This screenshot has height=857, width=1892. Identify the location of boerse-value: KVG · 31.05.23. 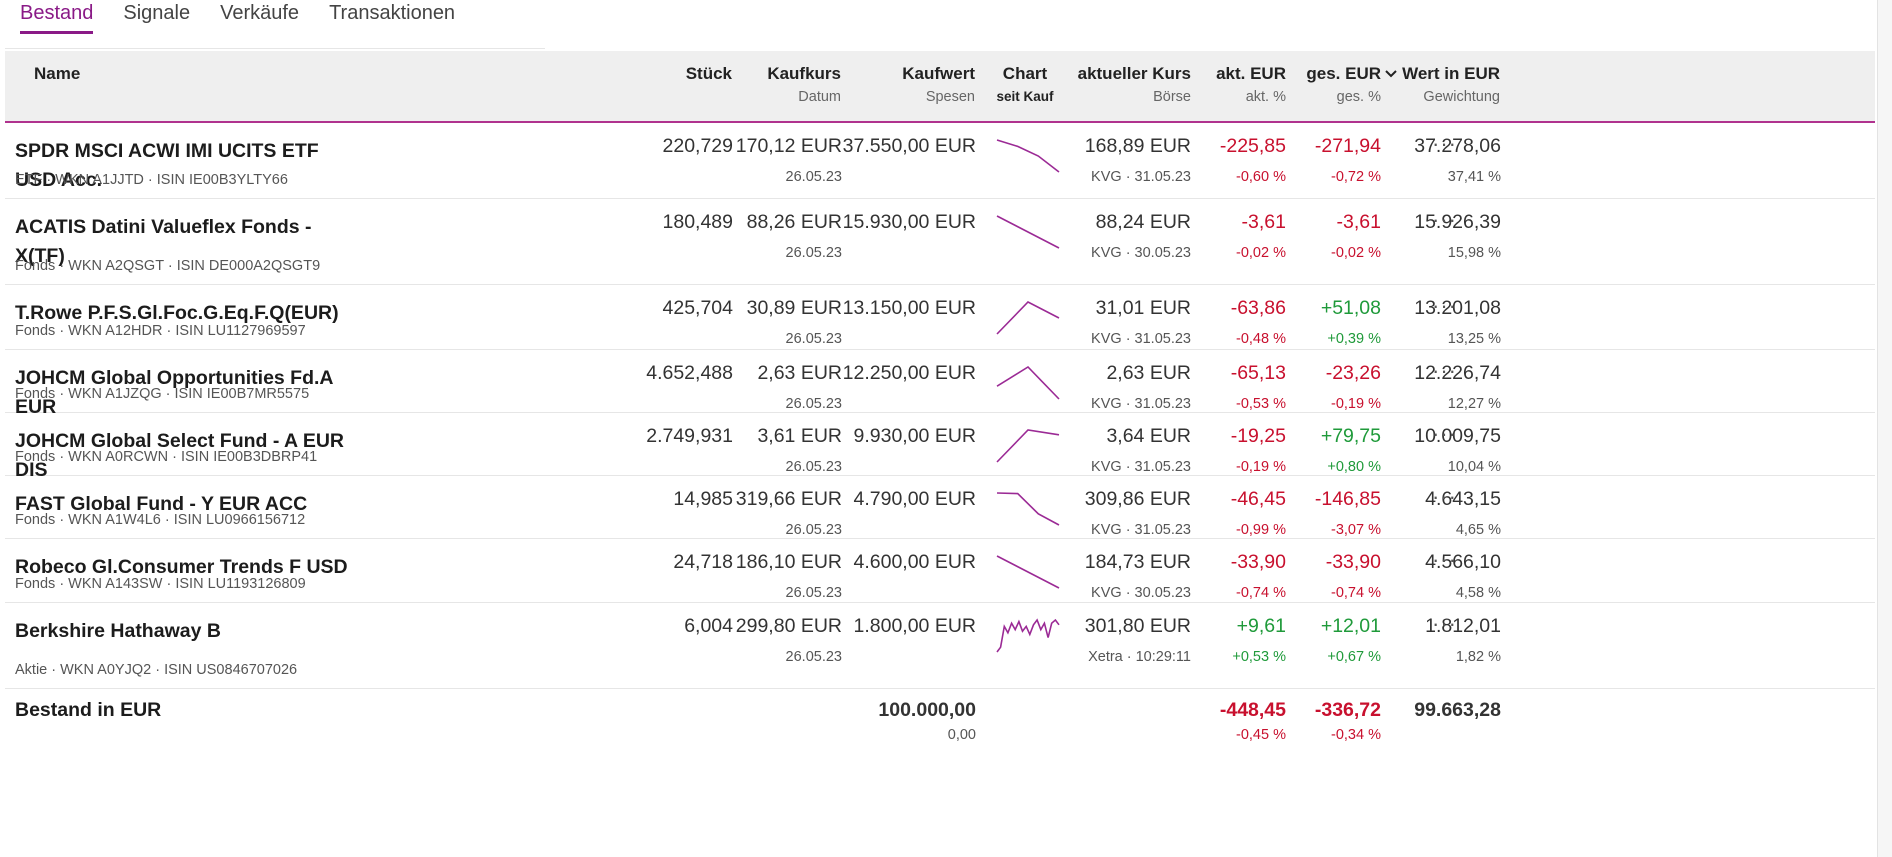
(1141, 339).